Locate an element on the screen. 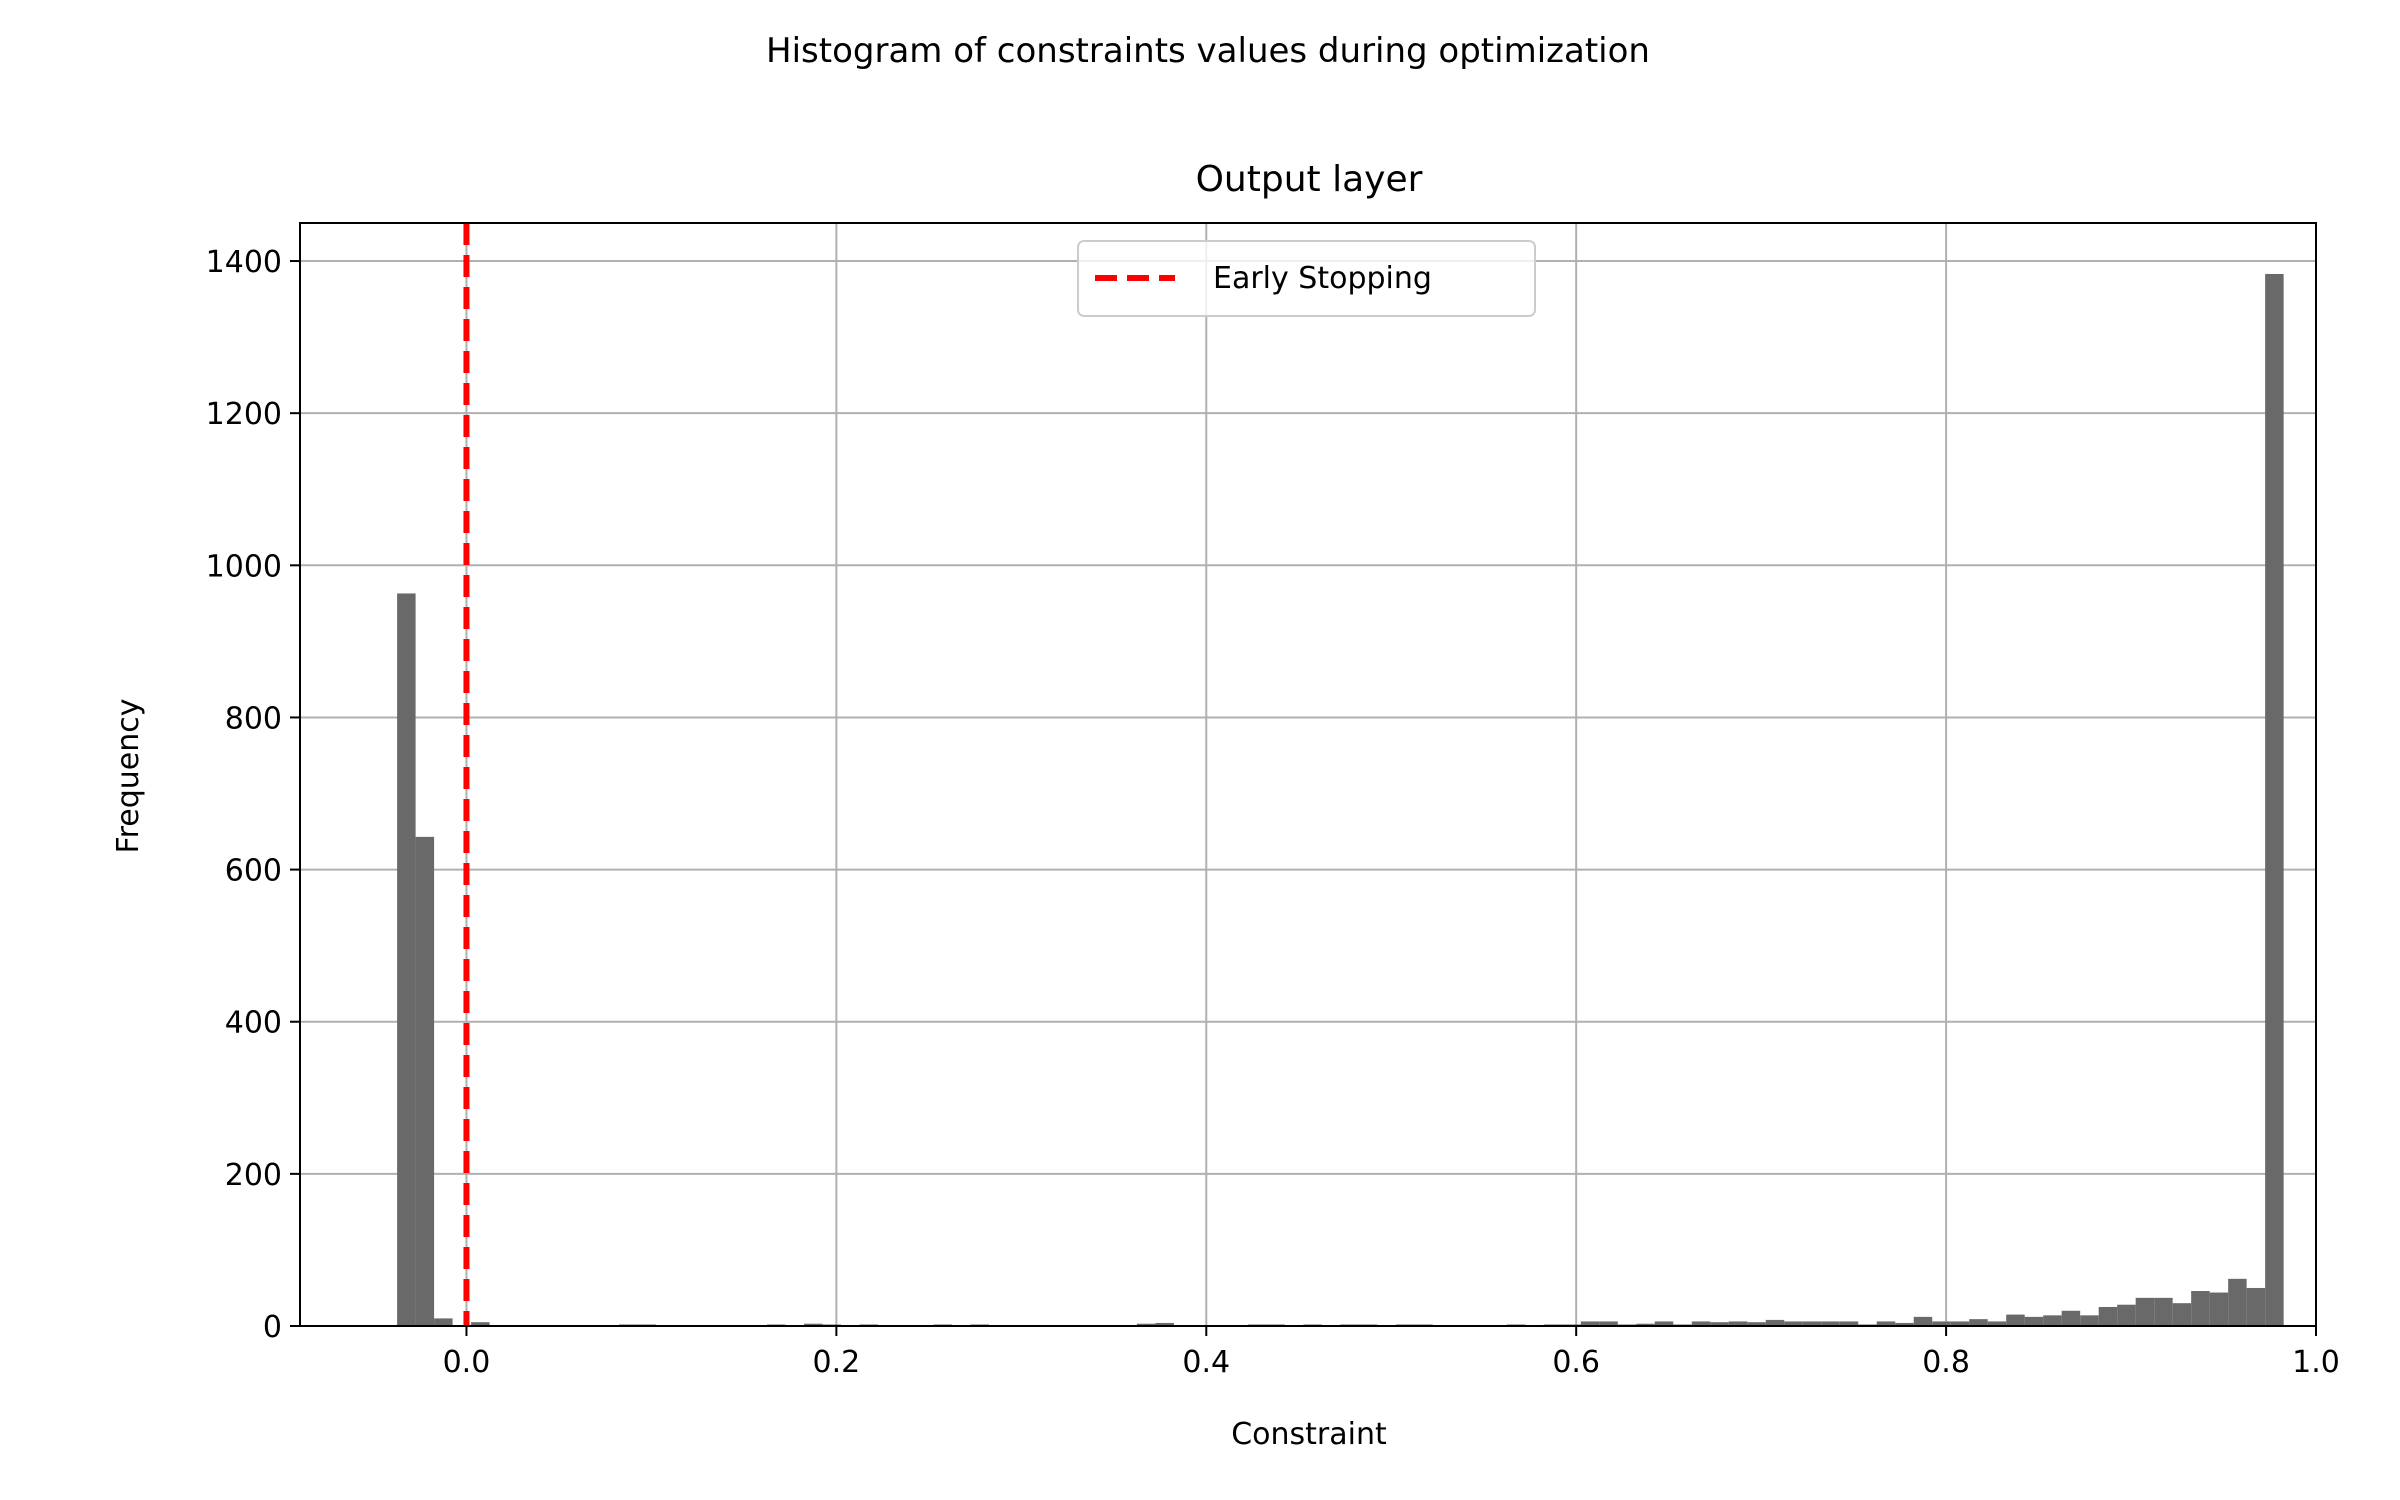 The width and height of the screenshot is (2400, 1500). x-tick-label: 0.8 is located at coordinates (1946, 1362).